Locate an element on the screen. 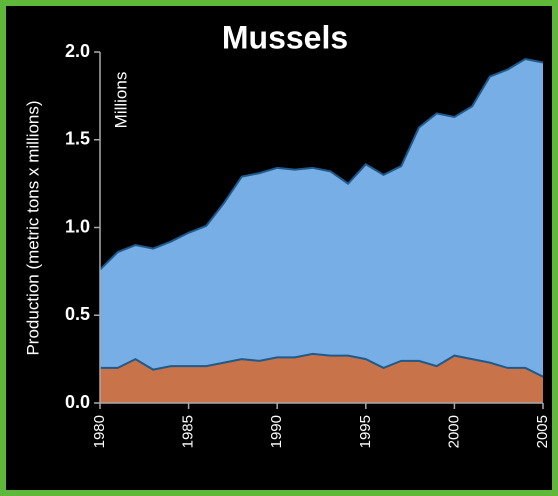 Image resolution: width=558 pixels, height=496 pixels. y-tick-label: 1.5 is located at coordinates (77, 139).